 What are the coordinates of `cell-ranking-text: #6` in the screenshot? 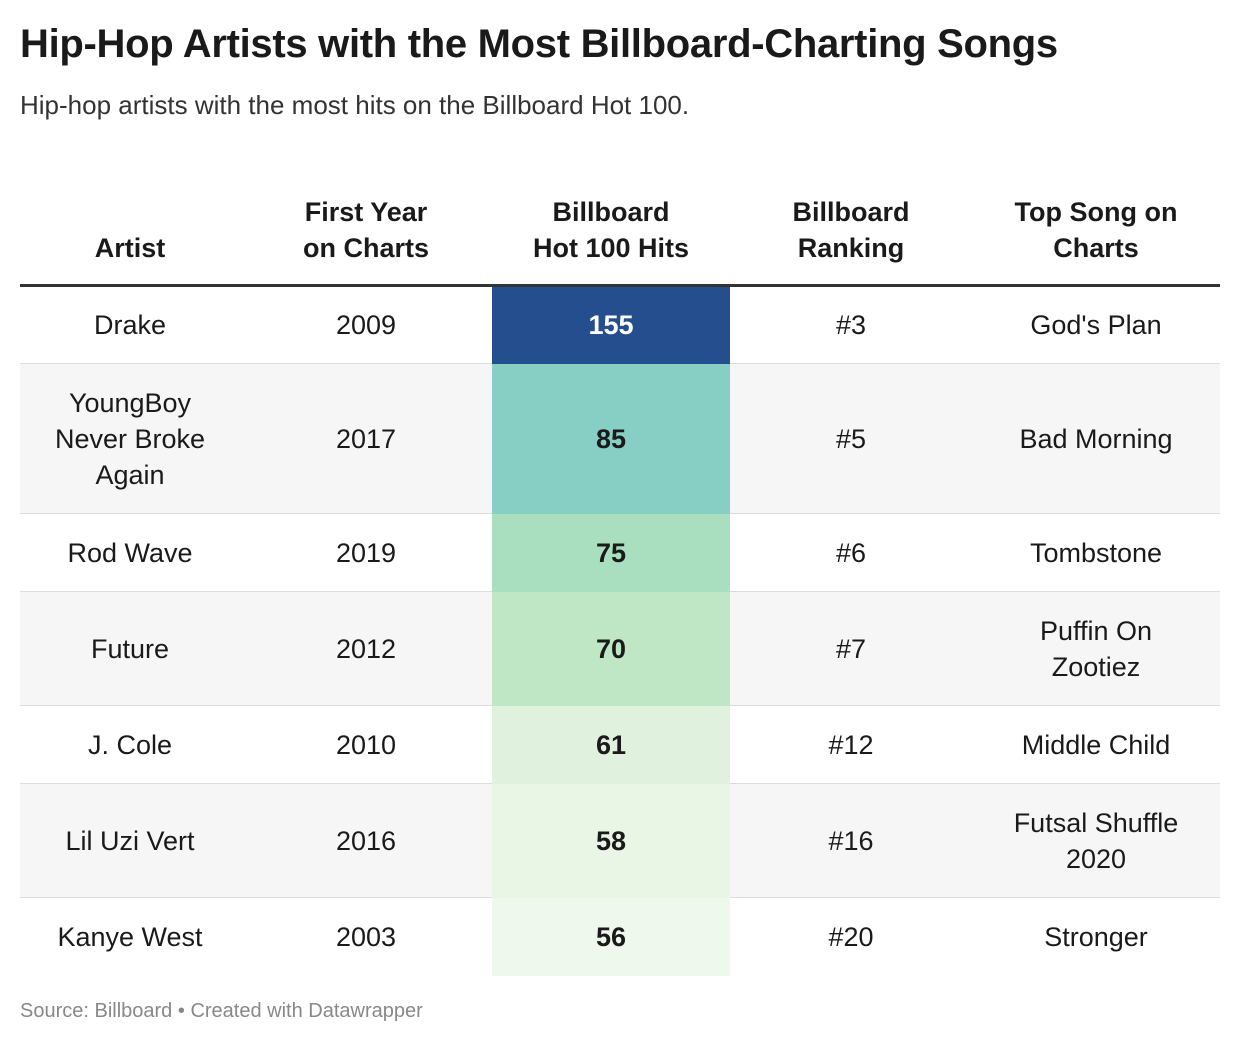 It's located at (851, 552).